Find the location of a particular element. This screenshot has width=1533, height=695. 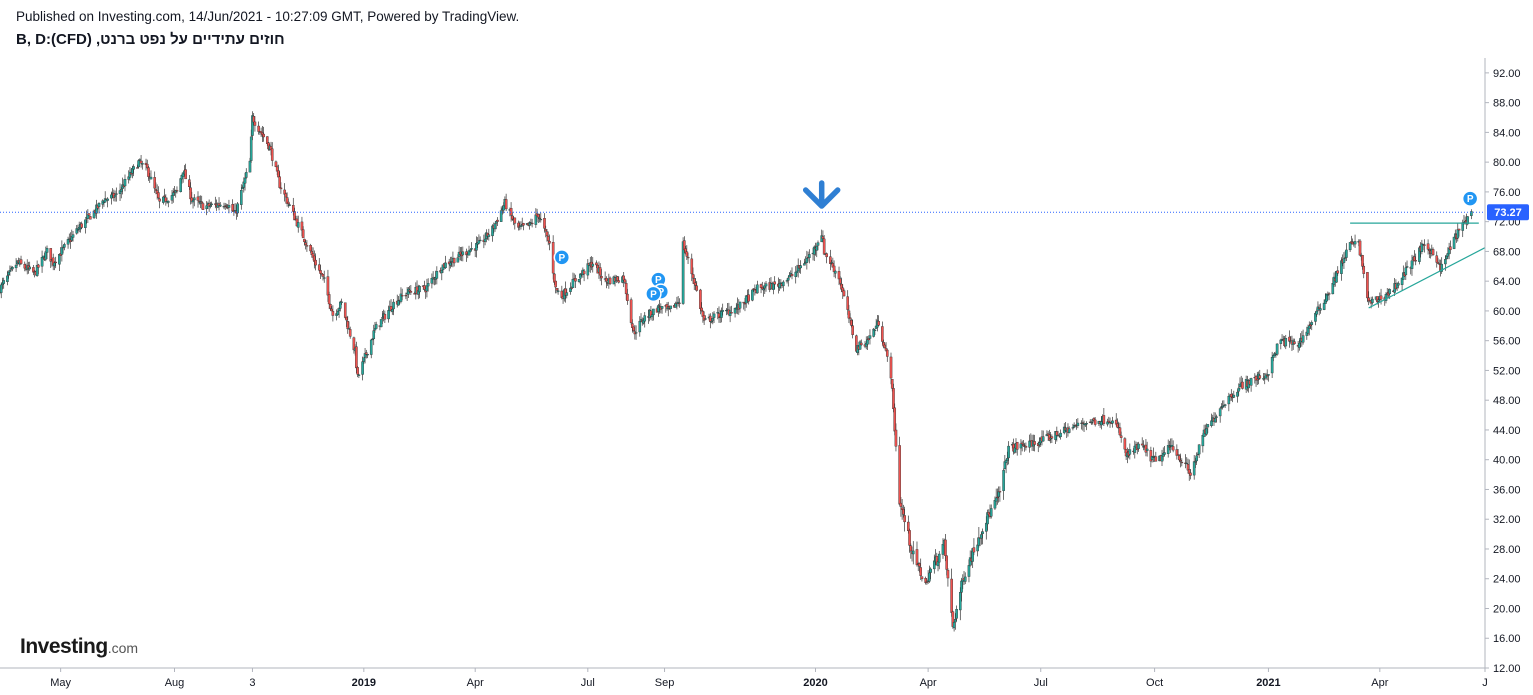

x-tick-label: May is located at coordinates (60, 683).